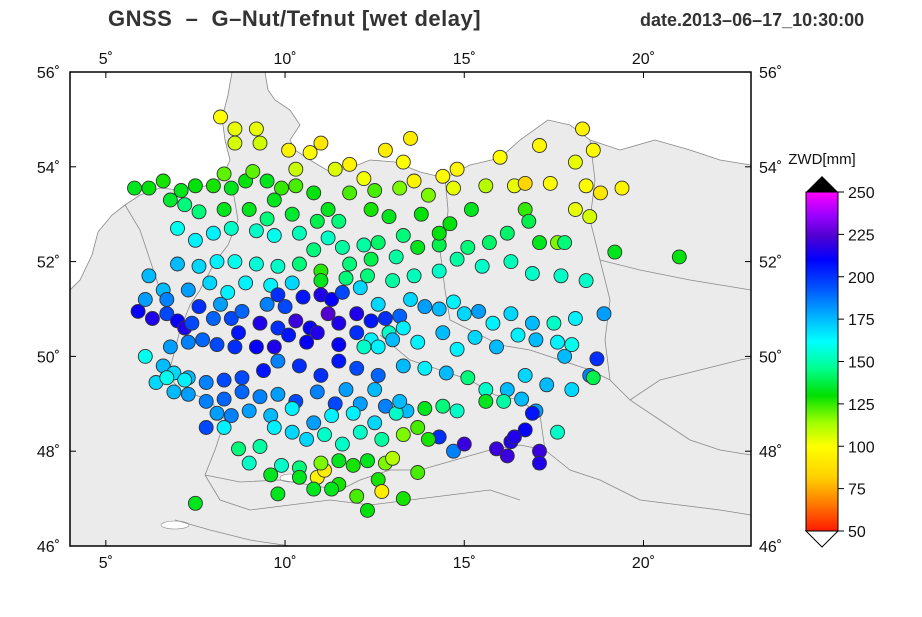 Image resolution: width=922 pixels, height=617 pixels. I want to click on lat-tick-label-left: 50˚, so click(48, 357).